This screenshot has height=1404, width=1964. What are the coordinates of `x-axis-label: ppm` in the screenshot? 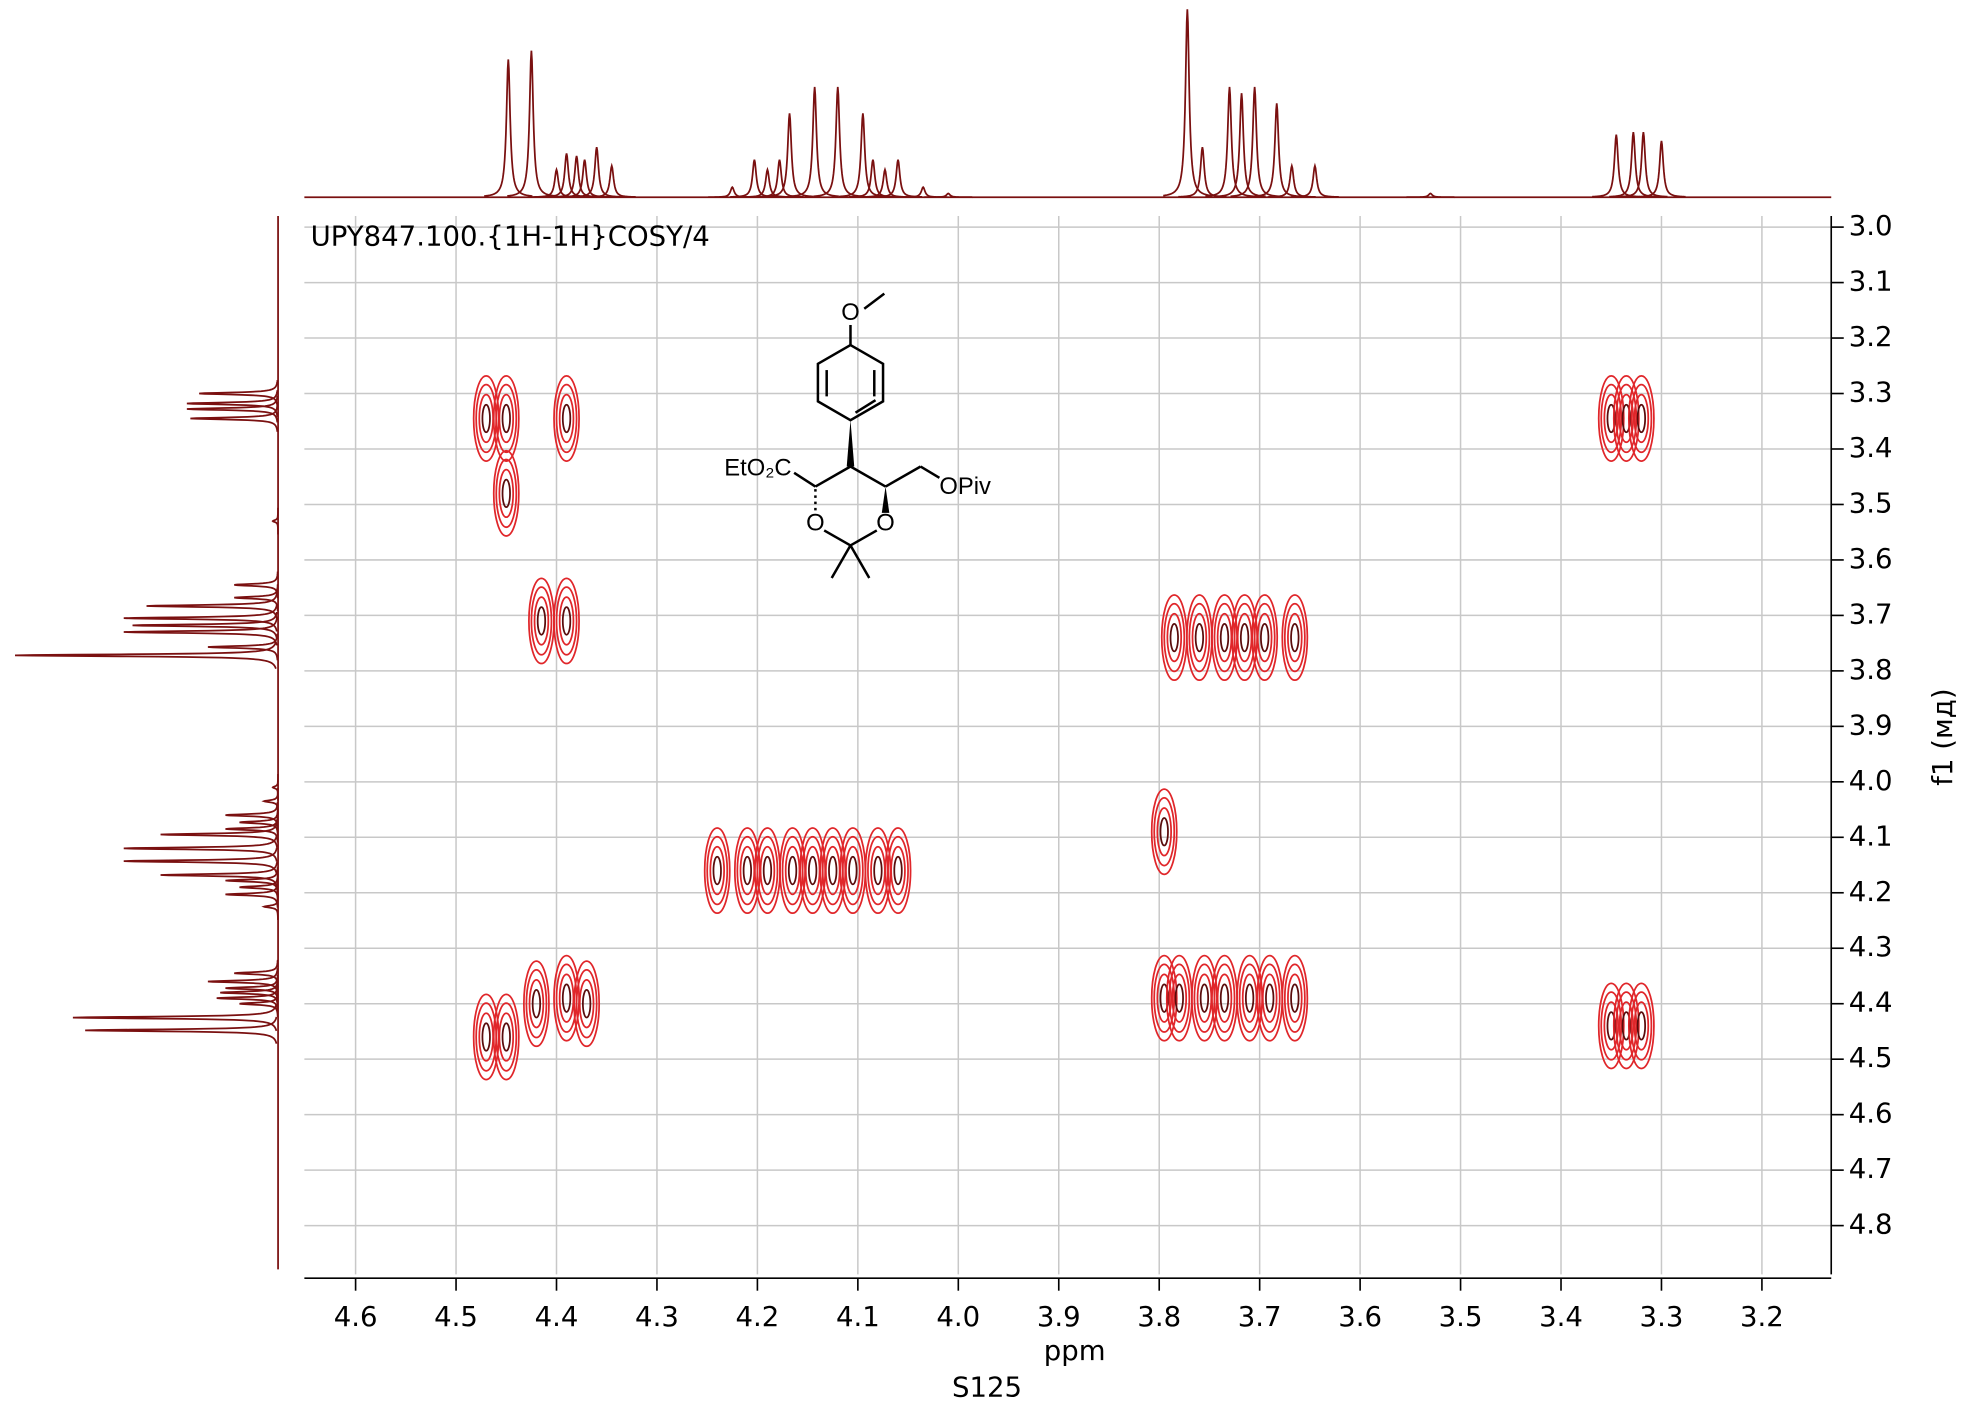 It's located at (1075, 1351).